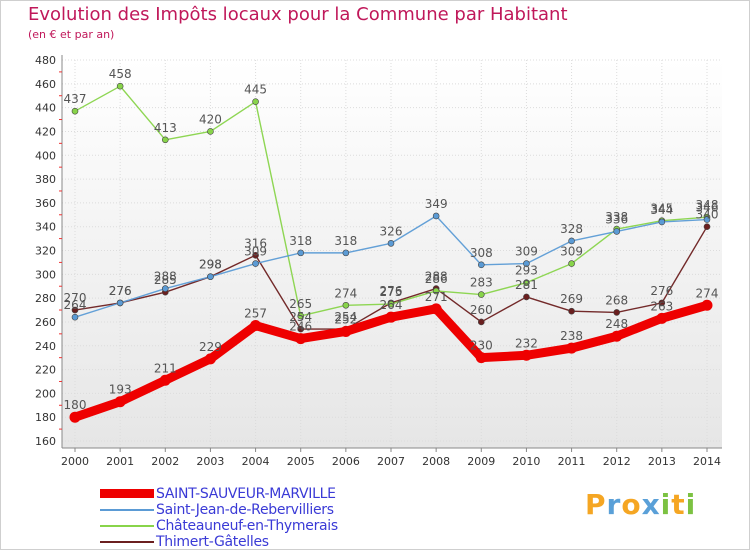 The width and height of the screenshot is (750, 550). What do you see at coordinates (45, 203) in the screenshot?
I see `y-tick-label: 360` at bounding box center [45, 203].